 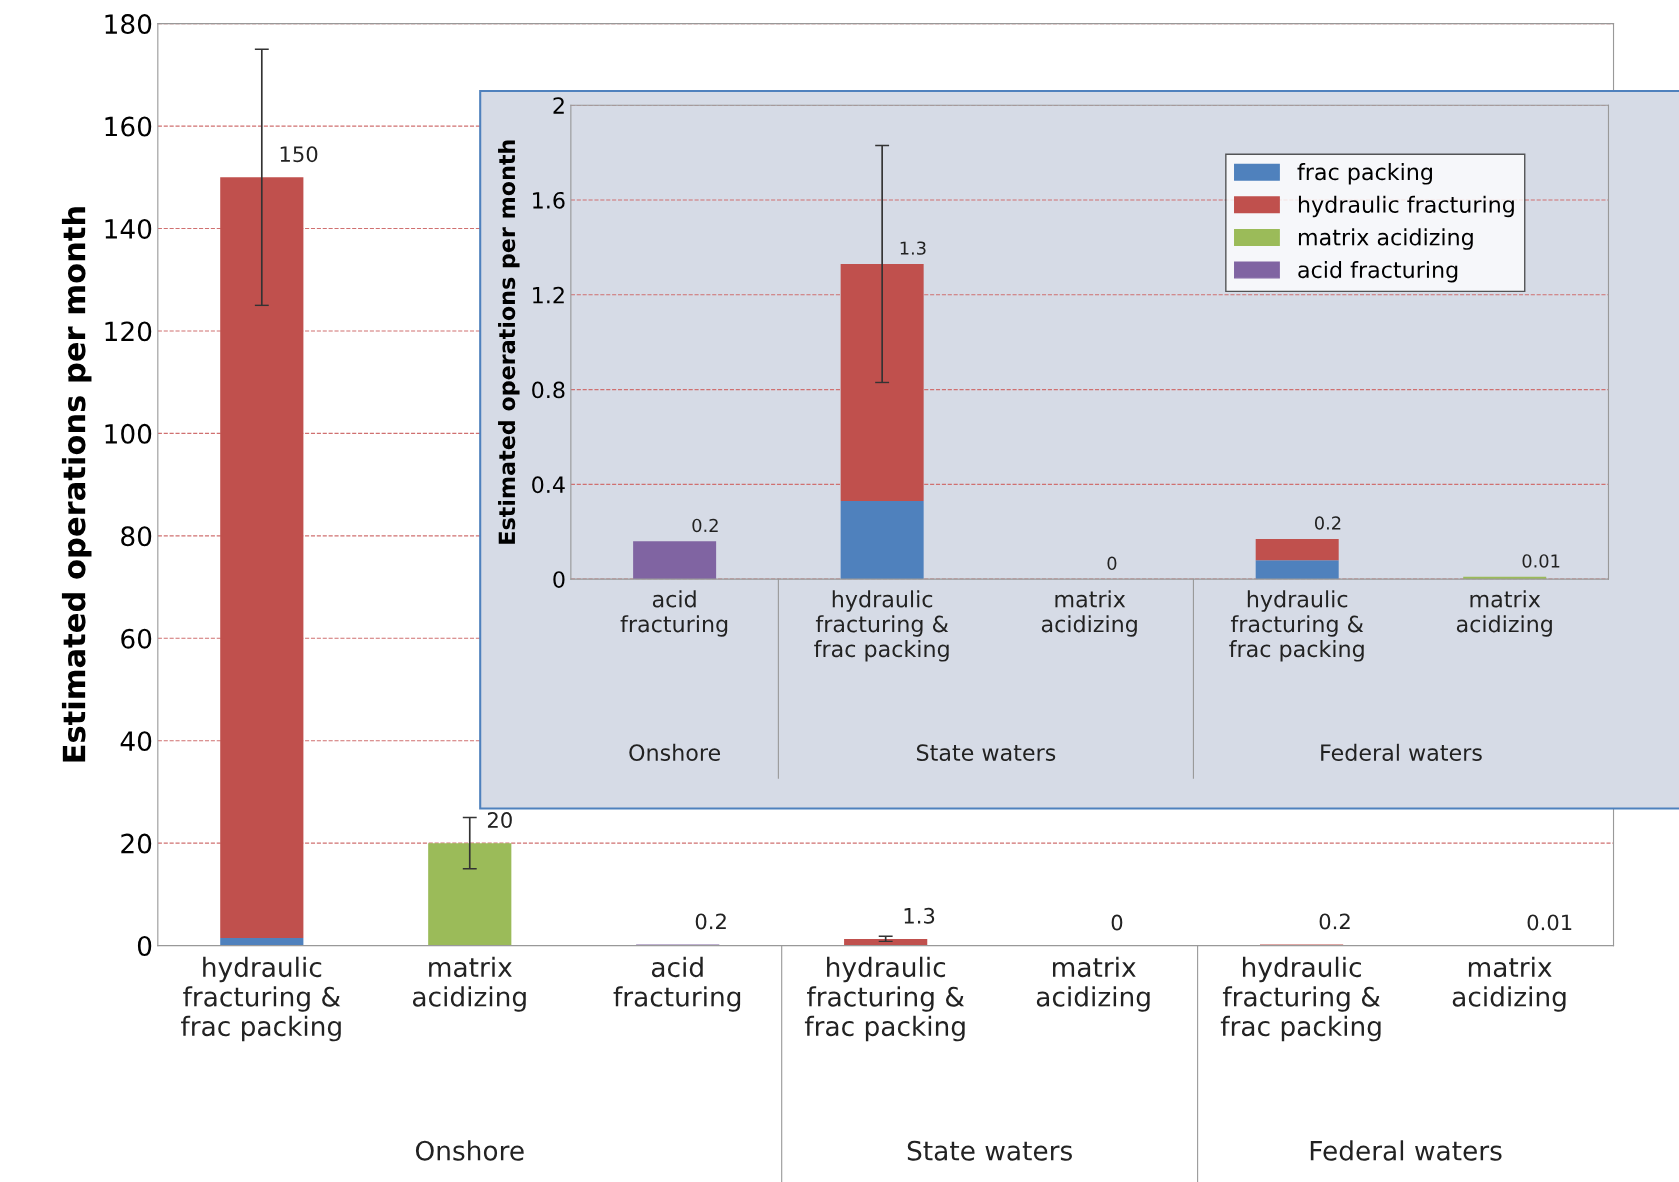 I want to click on y-tick-label: 140, so click(x=128, y=228).